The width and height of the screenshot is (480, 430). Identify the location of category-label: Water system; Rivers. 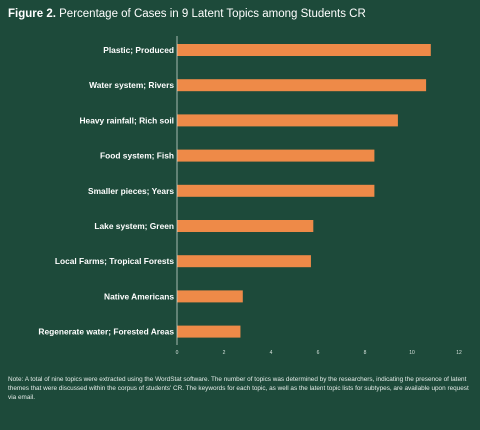
(131, 85).